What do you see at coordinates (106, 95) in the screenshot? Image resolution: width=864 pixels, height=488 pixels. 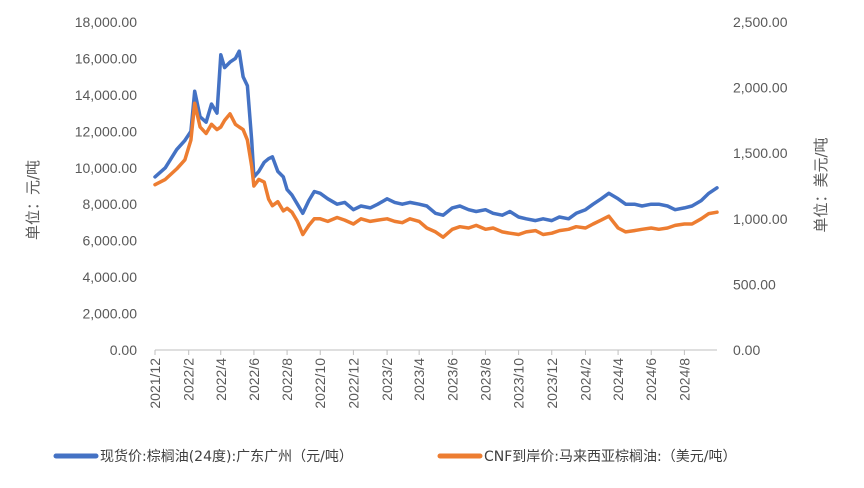 I see `left-tick-label: 14,000.00` at bounding box center [106, 95].